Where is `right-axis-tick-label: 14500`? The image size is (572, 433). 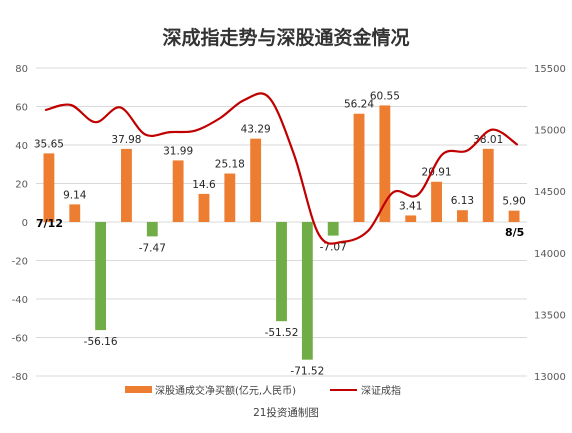 right-axis-tick-label: 14500 is located at coordinates (550, 192).